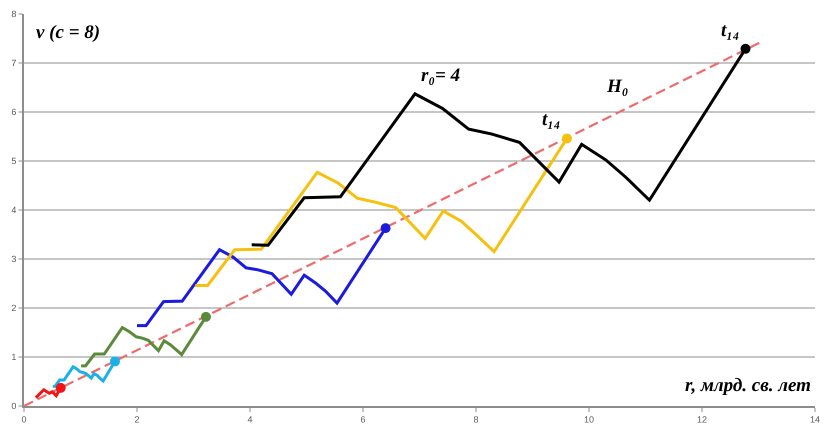 The width and height of the screenshot is (827, 432). Describe the element at coordinates (702, 419) in the screenshot. I see `x-tick-label: 12` at that location.